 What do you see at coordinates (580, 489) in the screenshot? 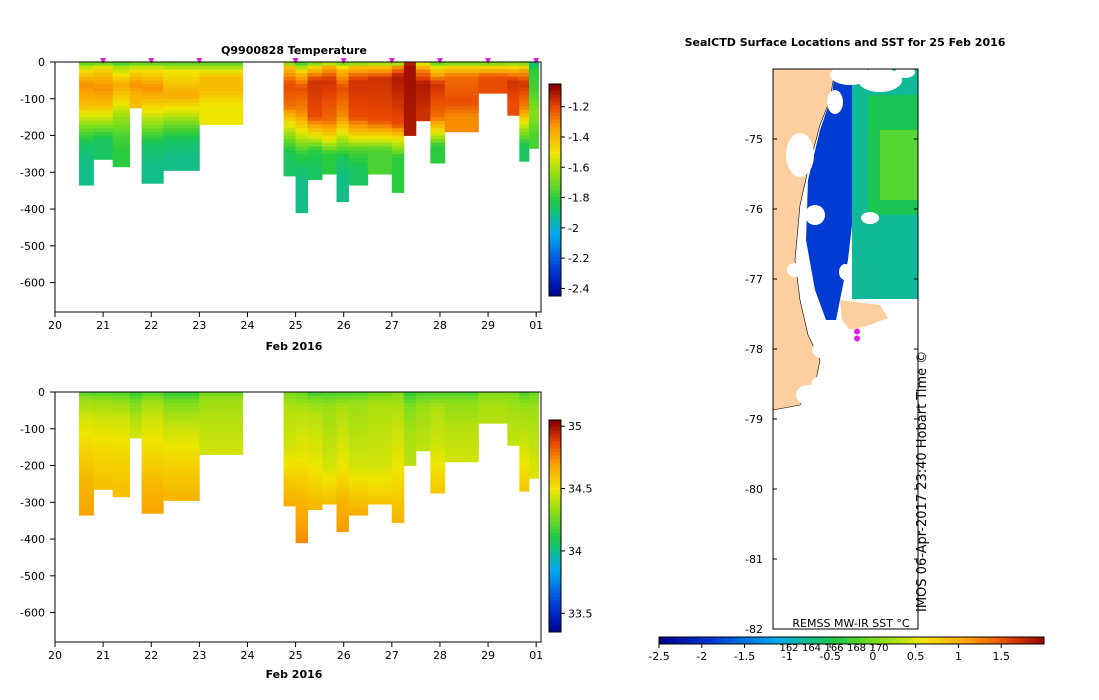
I see `colorbar-tick-label: 34.5` at bounding box center [580, 489].